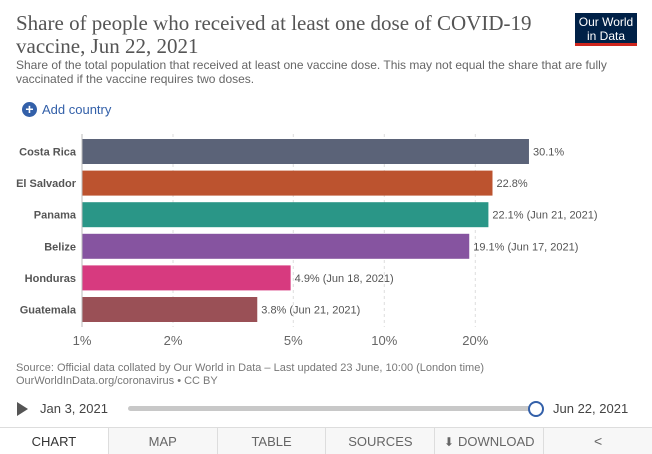  Describe the element at coordinates (384, 340) in the screenshot. I see `x-tick-label: 10%` at that location.